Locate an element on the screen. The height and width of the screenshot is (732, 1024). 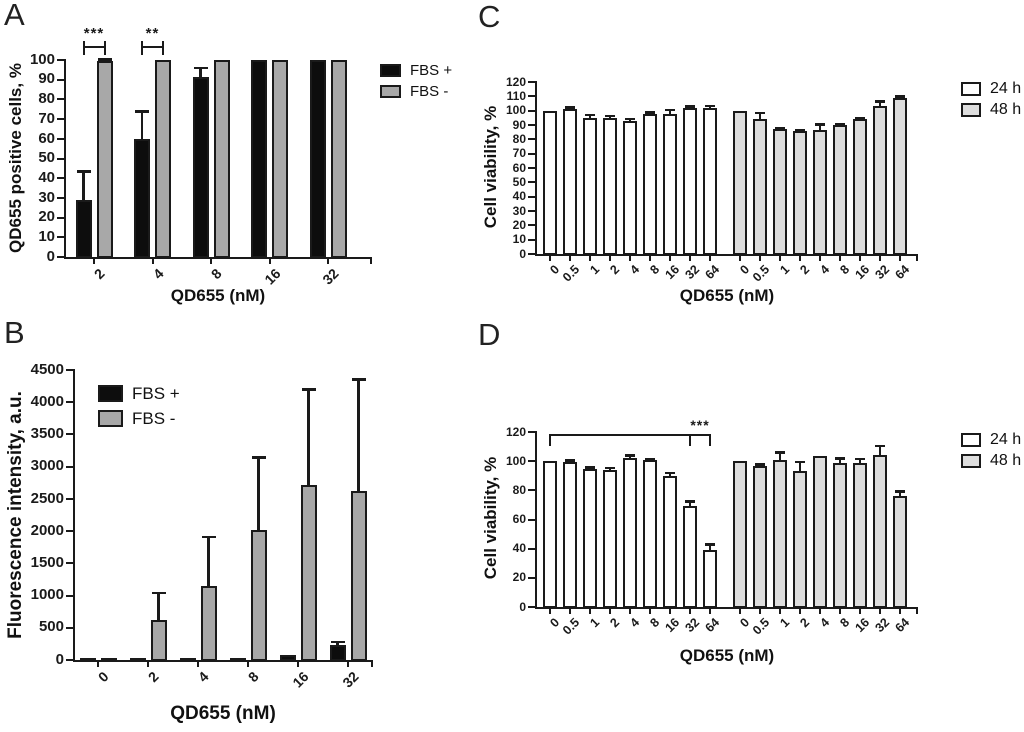
legend-swatch-48h is located at coordinates (971, 110).